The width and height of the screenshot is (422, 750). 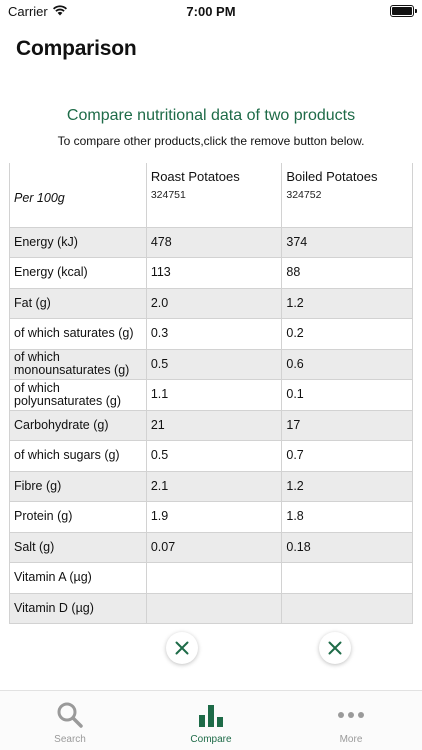 What do you see at coordinates (28, 11) in the screenshot?
I see `carrier-label: Carrier` at bounding box center [28, 11].